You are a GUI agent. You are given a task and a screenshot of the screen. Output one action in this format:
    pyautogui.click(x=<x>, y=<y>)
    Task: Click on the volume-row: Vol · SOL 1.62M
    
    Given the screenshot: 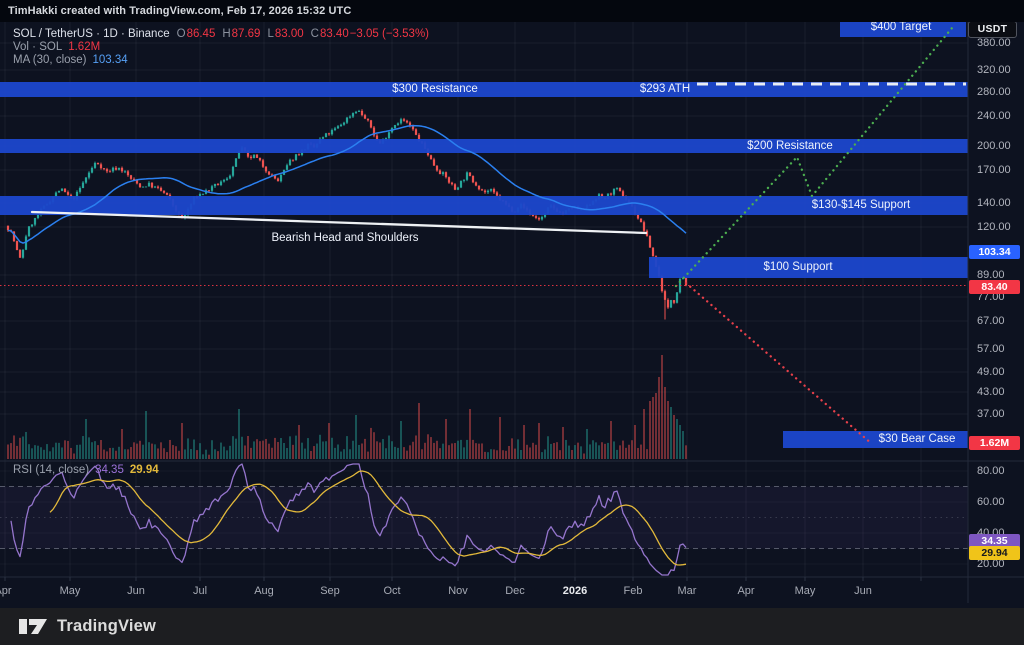 What is the action you would take?
    pyautogui.click(x=221, y=46)
    